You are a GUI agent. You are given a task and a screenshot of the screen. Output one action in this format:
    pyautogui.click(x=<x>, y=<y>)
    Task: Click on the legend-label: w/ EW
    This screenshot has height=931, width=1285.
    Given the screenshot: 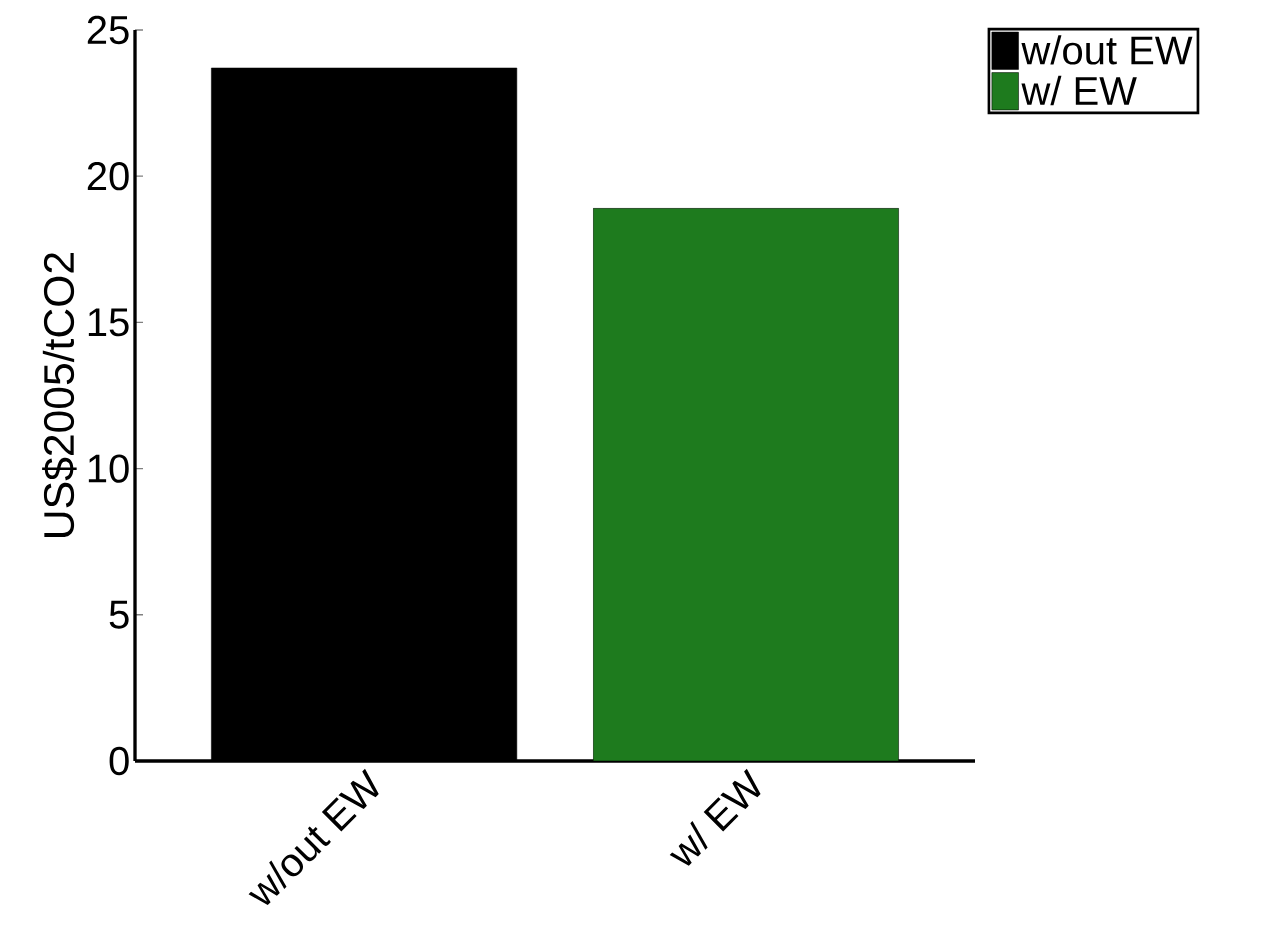 What is the action you would take?
    pyautogui.click(x=1079, y=90)
    